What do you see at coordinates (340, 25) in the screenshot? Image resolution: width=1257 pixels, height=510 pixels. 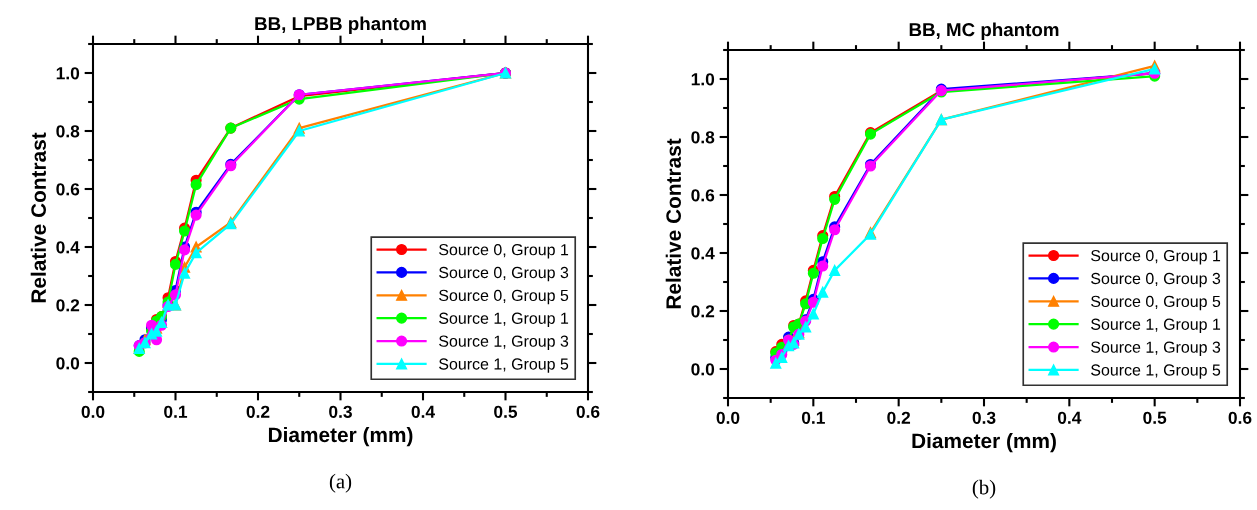 I see `chart-title: BB, LPBB phantom` at bounding box center [340, 25].